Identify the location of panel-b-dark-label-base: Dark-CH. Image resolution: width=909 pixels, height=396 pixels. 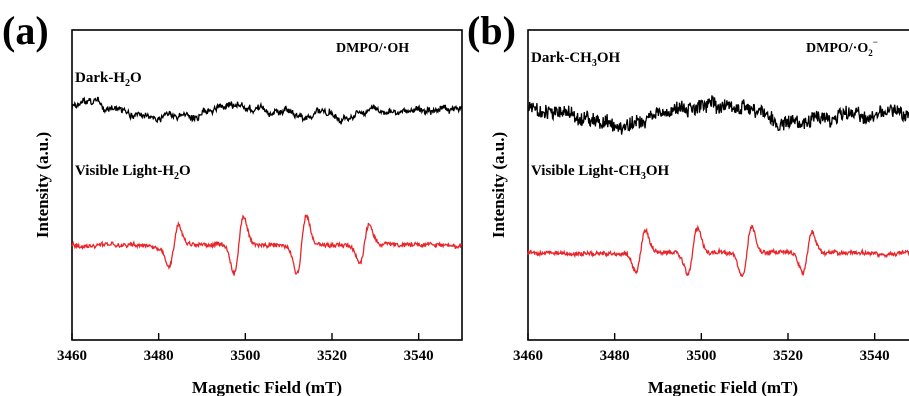
(561, 58).